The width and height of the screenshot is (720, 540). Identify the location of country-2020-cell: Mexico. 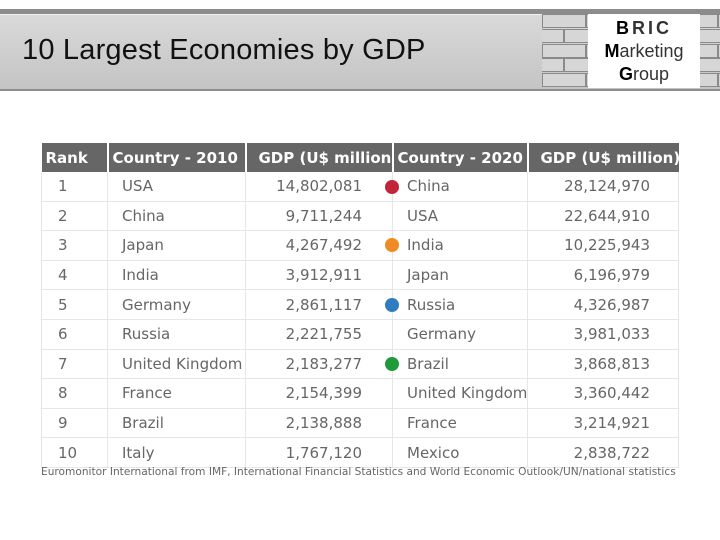
(460, 452).